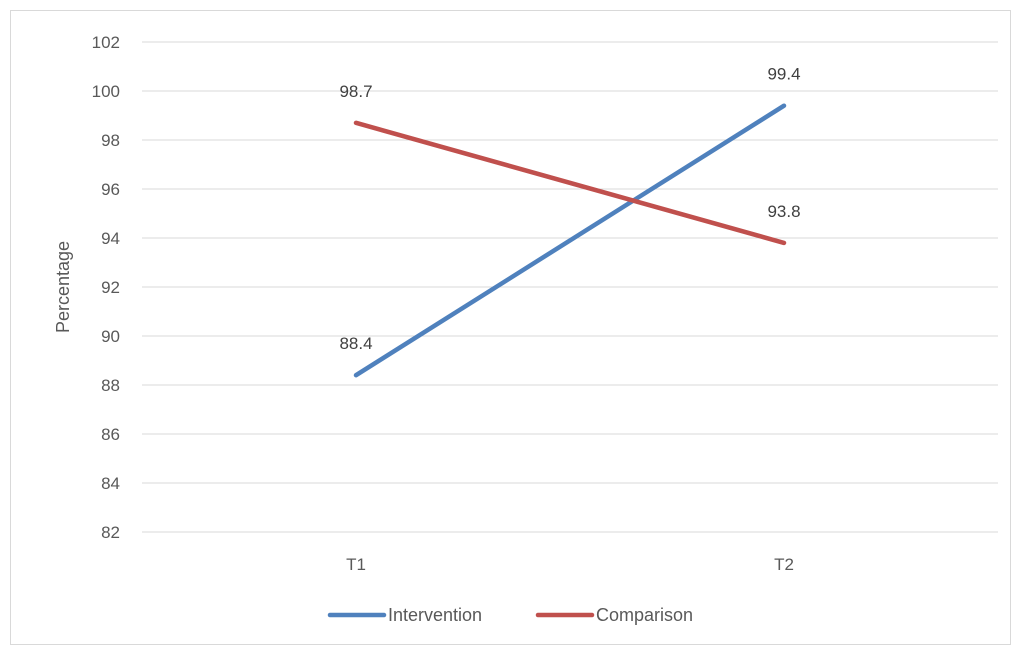 This screenshot has height=647, width=1013. Describe the element at coordinates (110, 140) in the screenshot. I see `y-tick-label: 98` at that location.